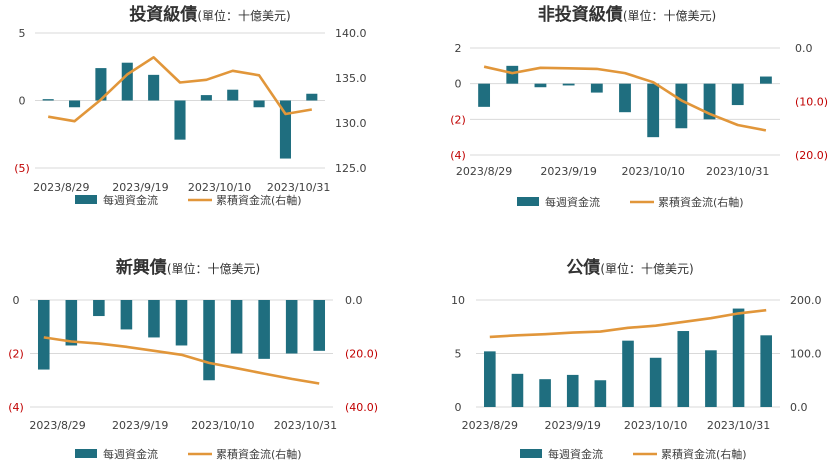 This screenshot has height=471, width=836. Describe the element at coordinates (806, 354) in the screenshot. I see `right-axis-tick-label: 100.0` at that location.